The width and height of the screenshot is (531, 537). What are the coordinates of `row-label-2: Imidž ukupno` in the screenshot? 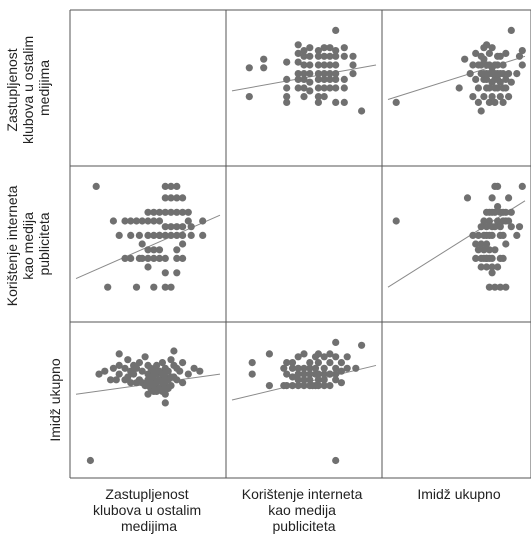 It's located at (55, 399).